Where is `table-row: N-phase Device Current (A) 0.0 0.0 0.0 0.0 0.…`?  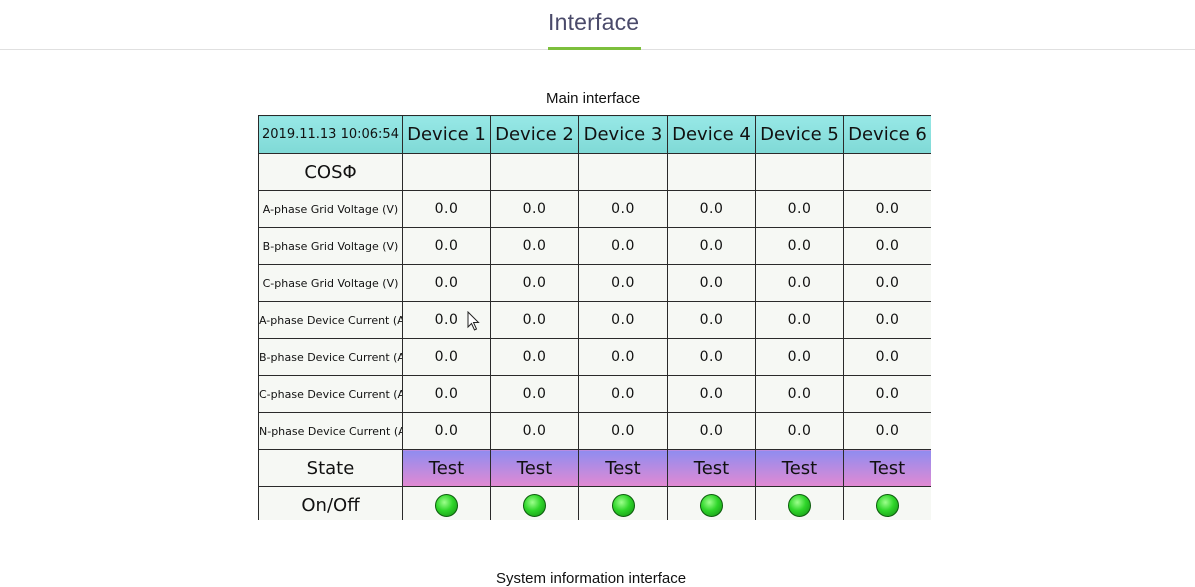 table-row: N-phase Device Current (A) 0.0 0.0 0.0 0.0 0.… is located at coordinates (594, 431).